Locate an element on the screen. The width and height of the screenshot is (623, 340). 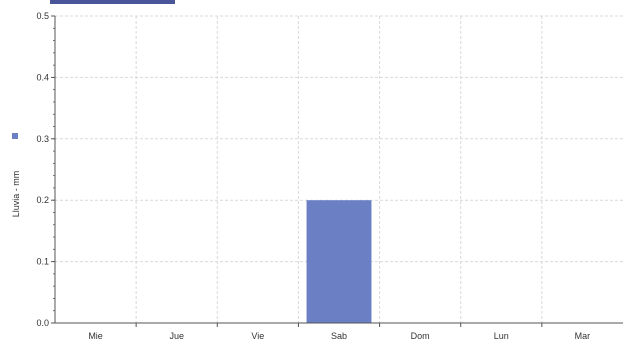
legend-marker is located at coordinates (15, 136).